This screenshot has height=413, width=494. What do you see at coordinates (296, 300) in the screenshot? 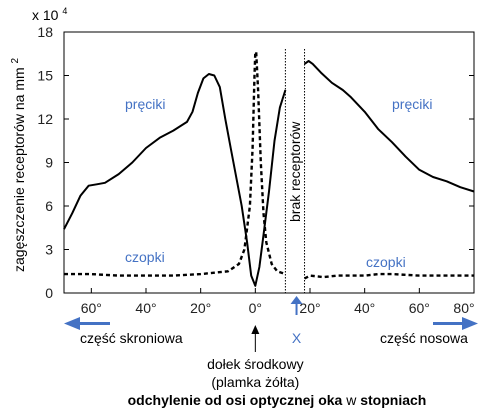
I see `blind-spot-arrow-head` at bounding box center [296, 300].